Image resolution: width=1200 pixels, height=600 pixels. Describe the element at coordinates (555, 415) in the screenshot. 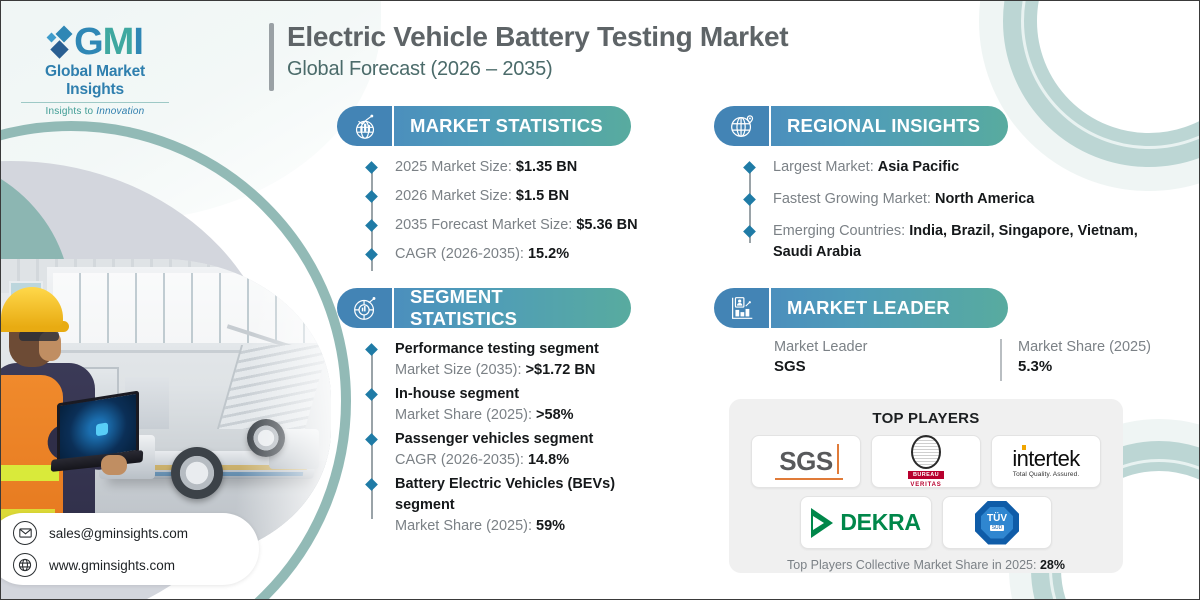

I see `segment-value: >58%` at that location.